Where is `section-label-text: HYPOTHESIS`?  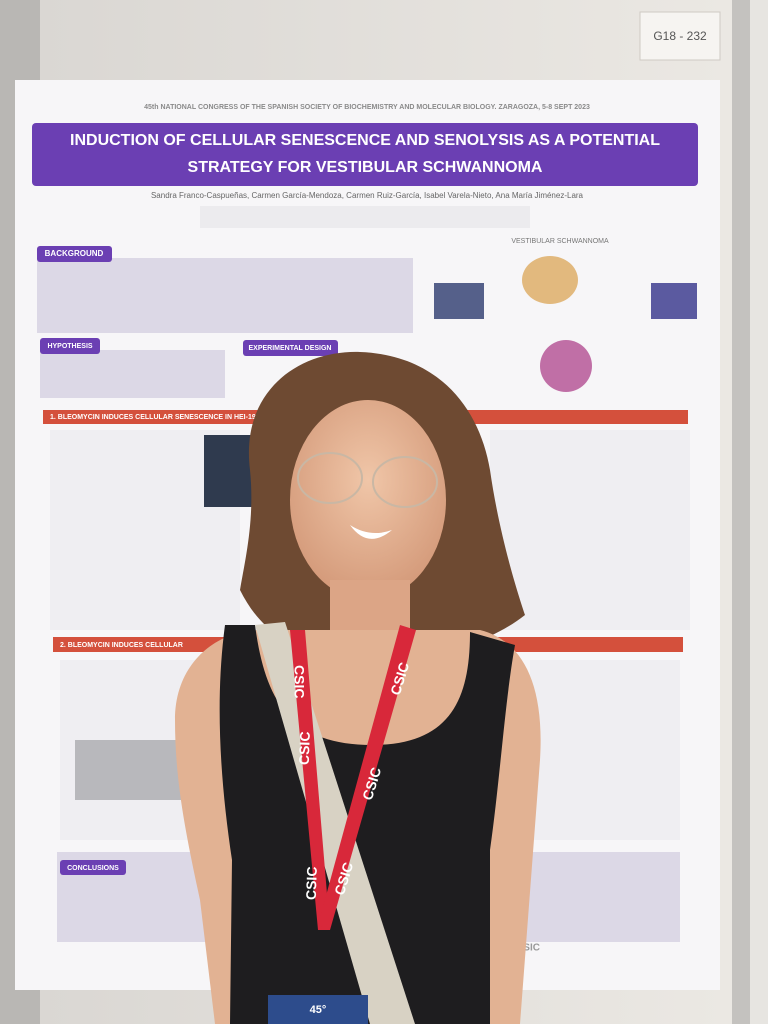
section-label-text: HYPOTHESIS is located at coordinates (69, 346).